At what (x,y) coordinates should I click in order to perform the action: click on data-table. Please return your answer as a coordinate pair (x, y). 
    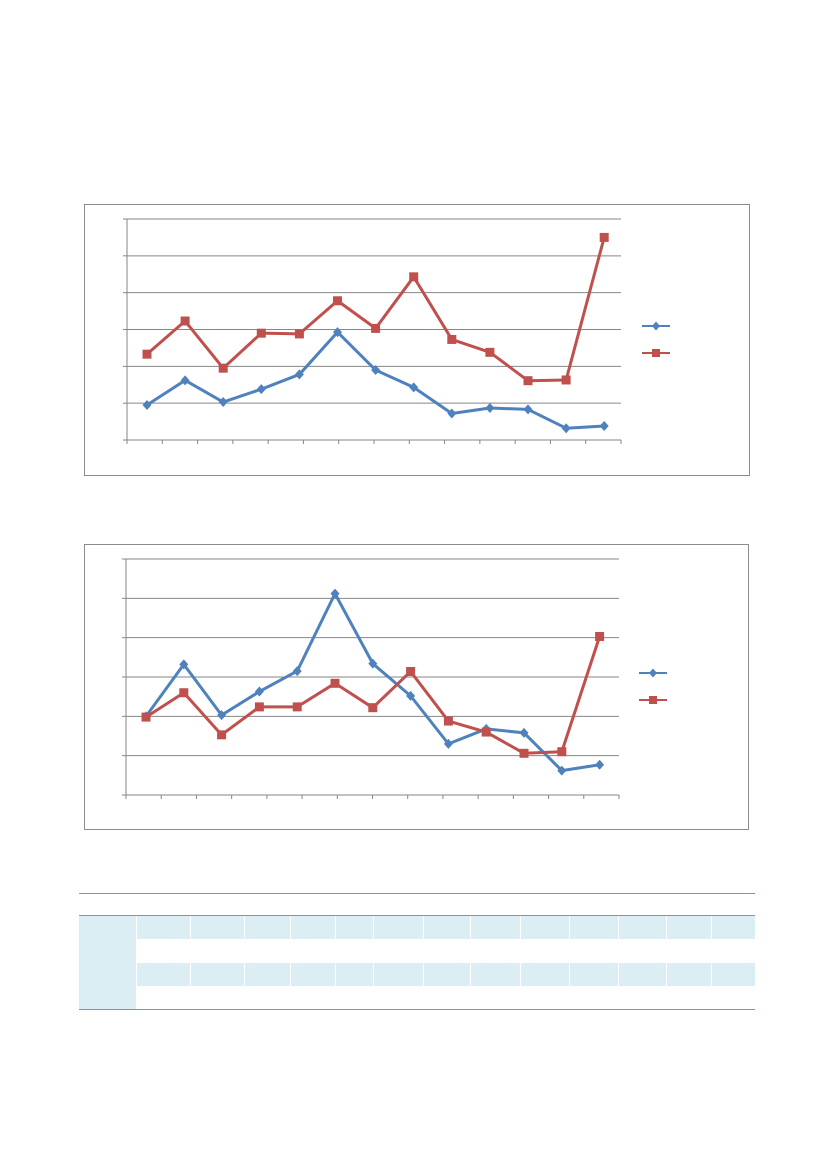
    Looking at the image, I should click on (417, 951).